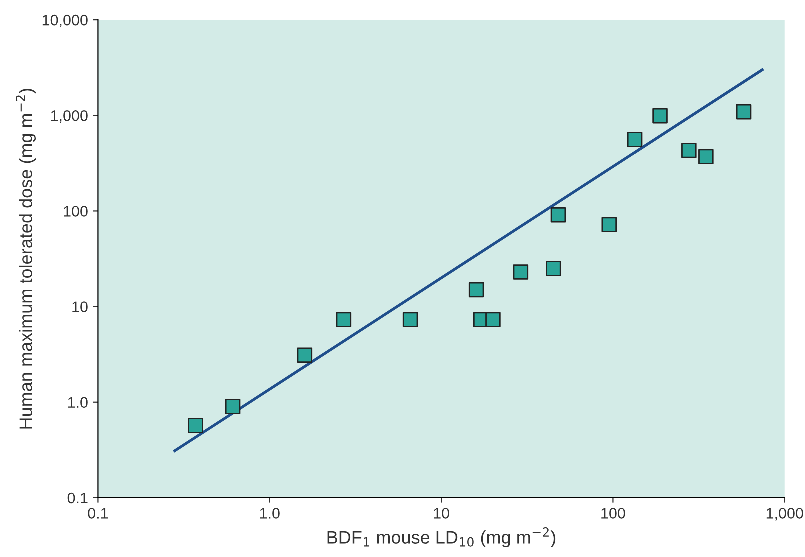  Describe the element at coordinates (78, 498) in the screenshot. I see `y-tick-label: 0.1` at that location.